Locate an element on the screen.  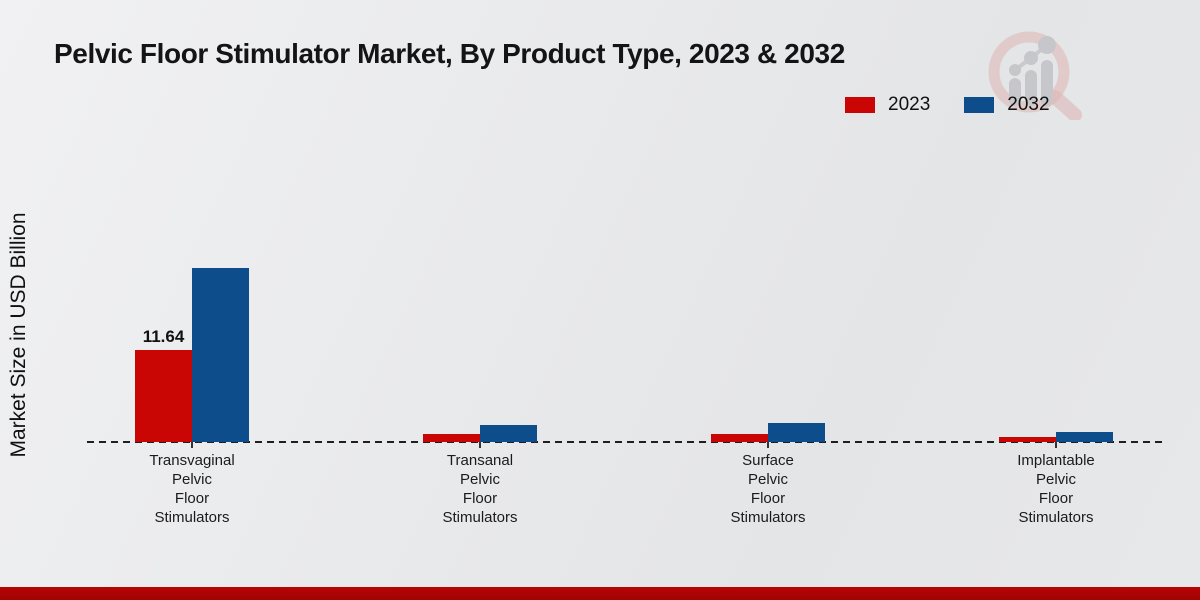
x-axis-baseline is located at coordinates (626, 442).